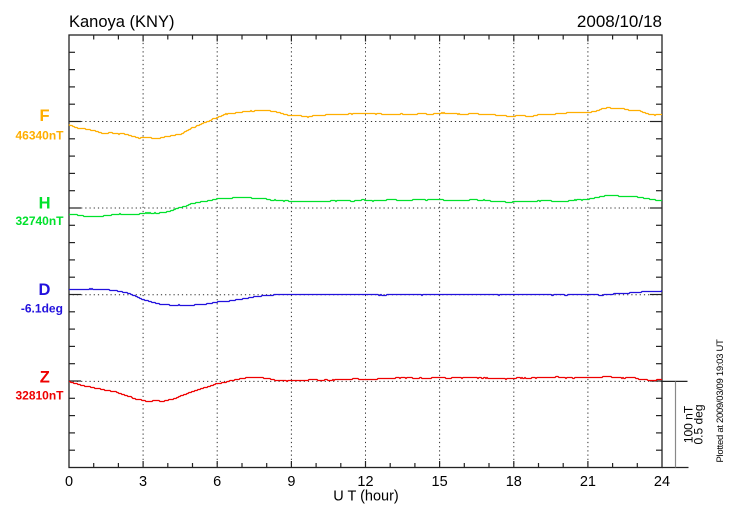 Image resolution: width=730 pixels, height=520 pixels. Describe the element at coordinates (689, 424) in the screenshot. I see `svg-text: 100 nT` at that location.